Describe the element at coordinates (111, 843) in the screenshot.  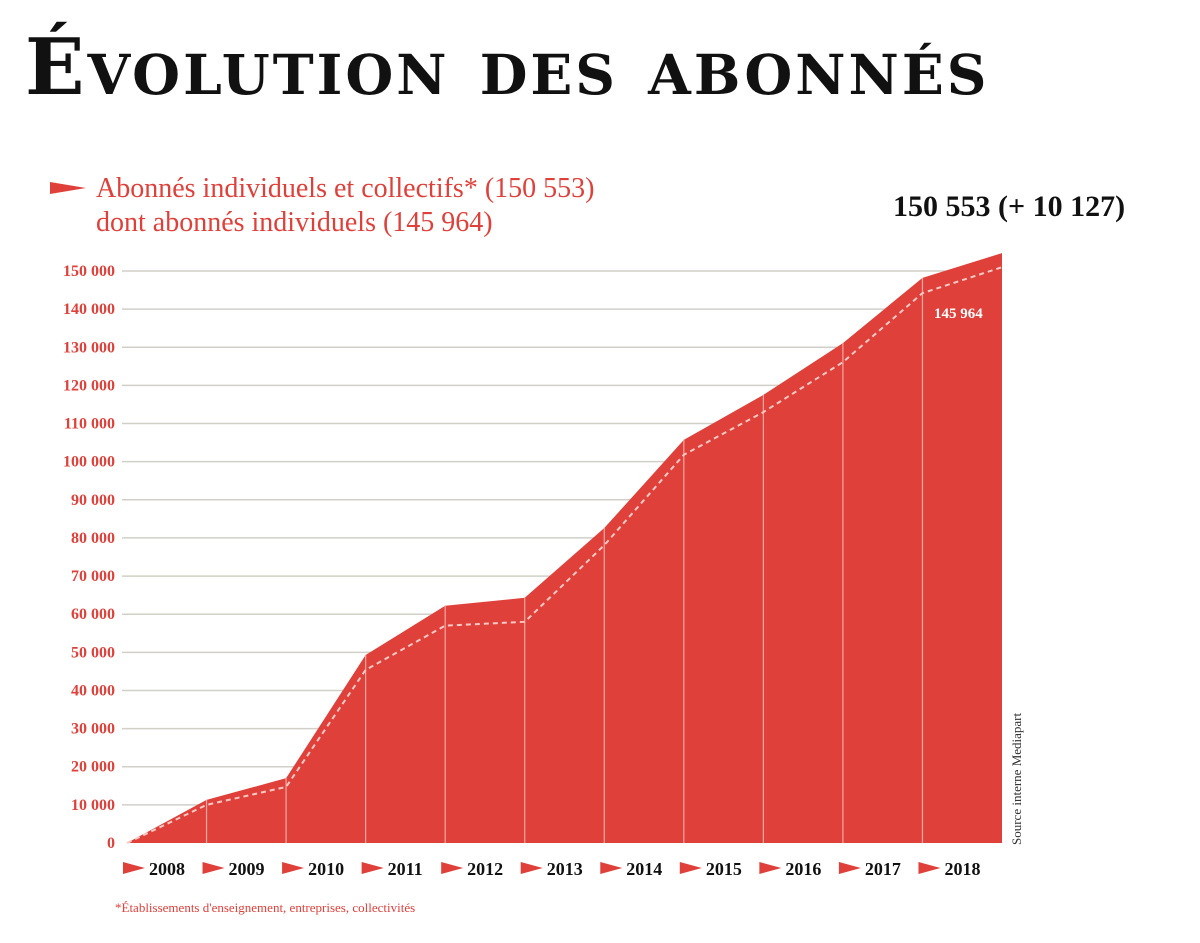
I see `y-tick-label: 0` at that location.